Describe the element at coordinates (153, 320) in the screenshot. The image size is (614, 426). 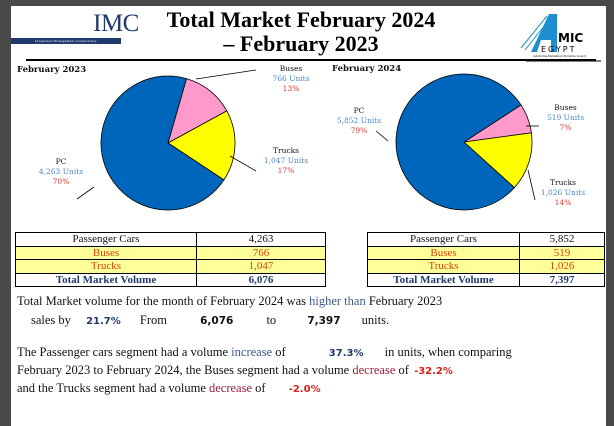
I see `text: From` at that location.